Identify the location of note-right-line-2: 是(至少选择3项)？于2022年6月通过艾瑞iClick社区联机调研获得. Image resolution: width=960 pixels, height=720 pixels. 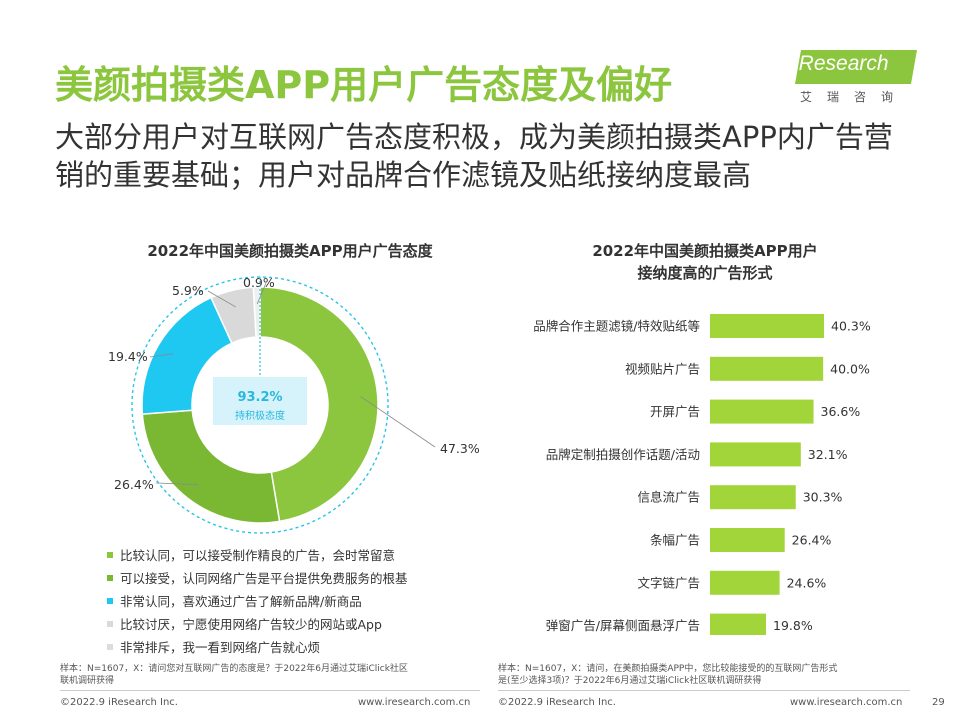
(630, 681).